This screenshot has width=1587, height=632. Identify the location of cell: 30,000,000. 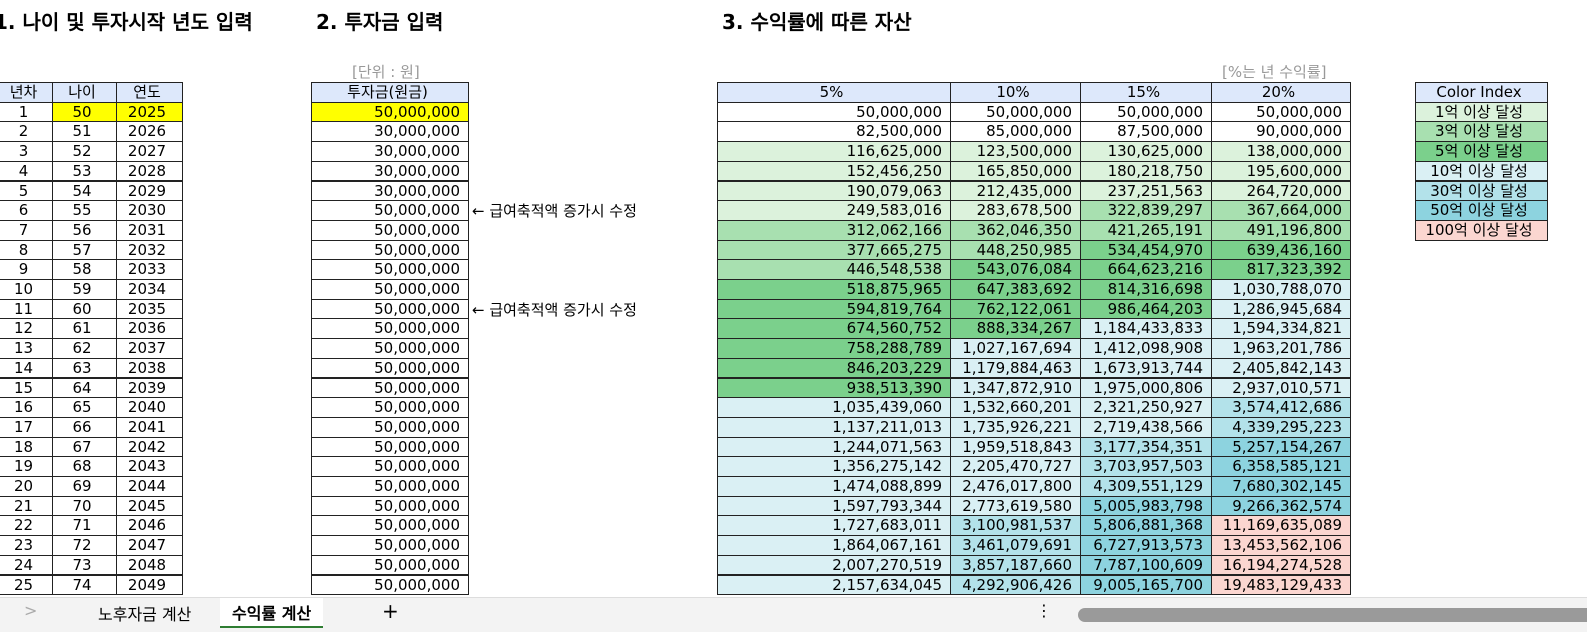
(390, 171).